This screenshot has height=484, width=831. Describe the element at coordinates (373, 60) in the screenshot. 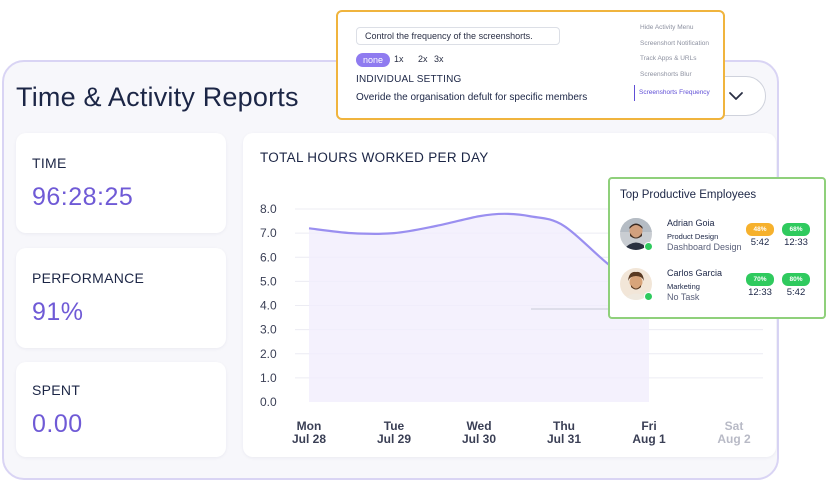

I see `freq-option-none: none` at that location.